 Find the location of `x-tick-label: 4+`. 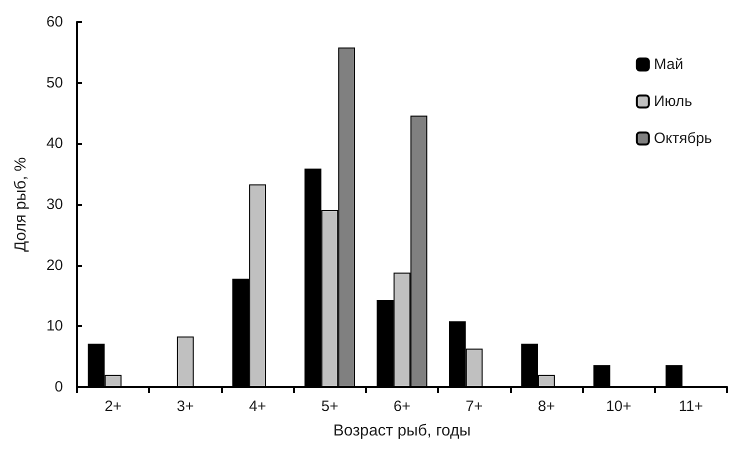

x-tick-label: 4+ is located at coordinates (257, 406).